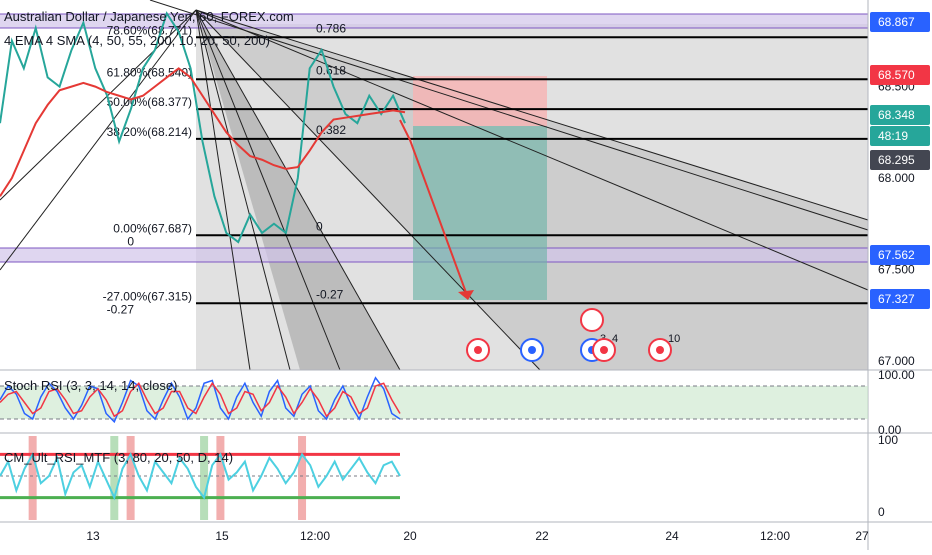  I want to click on fib-ratio-label: 0.618, so click(331, 70).